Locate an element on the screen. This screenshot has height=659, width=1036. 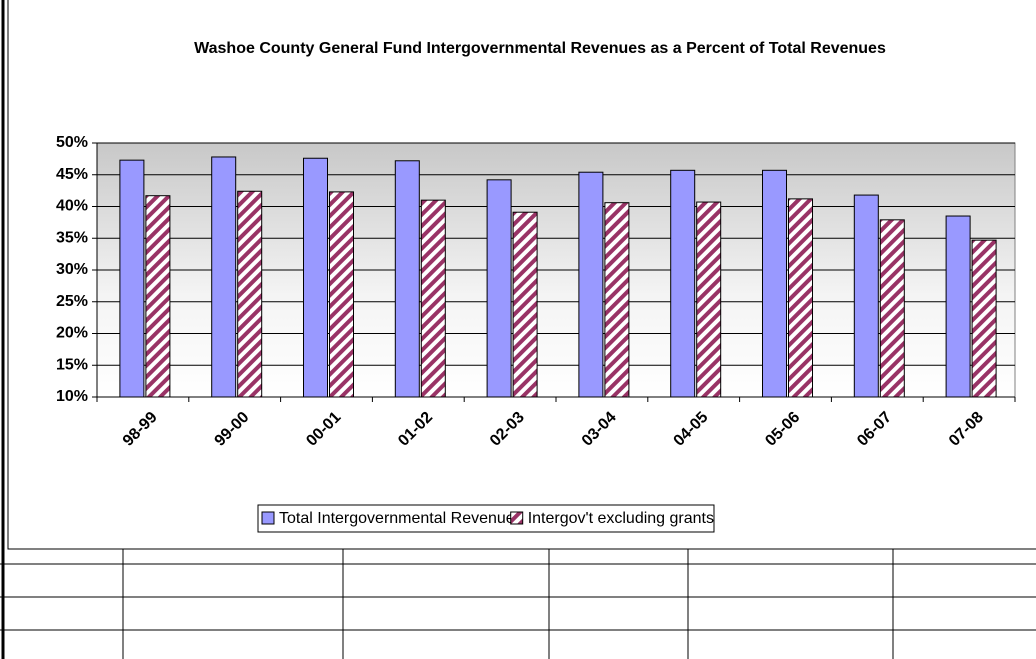
legend-box is located at coordinates (486, 518).